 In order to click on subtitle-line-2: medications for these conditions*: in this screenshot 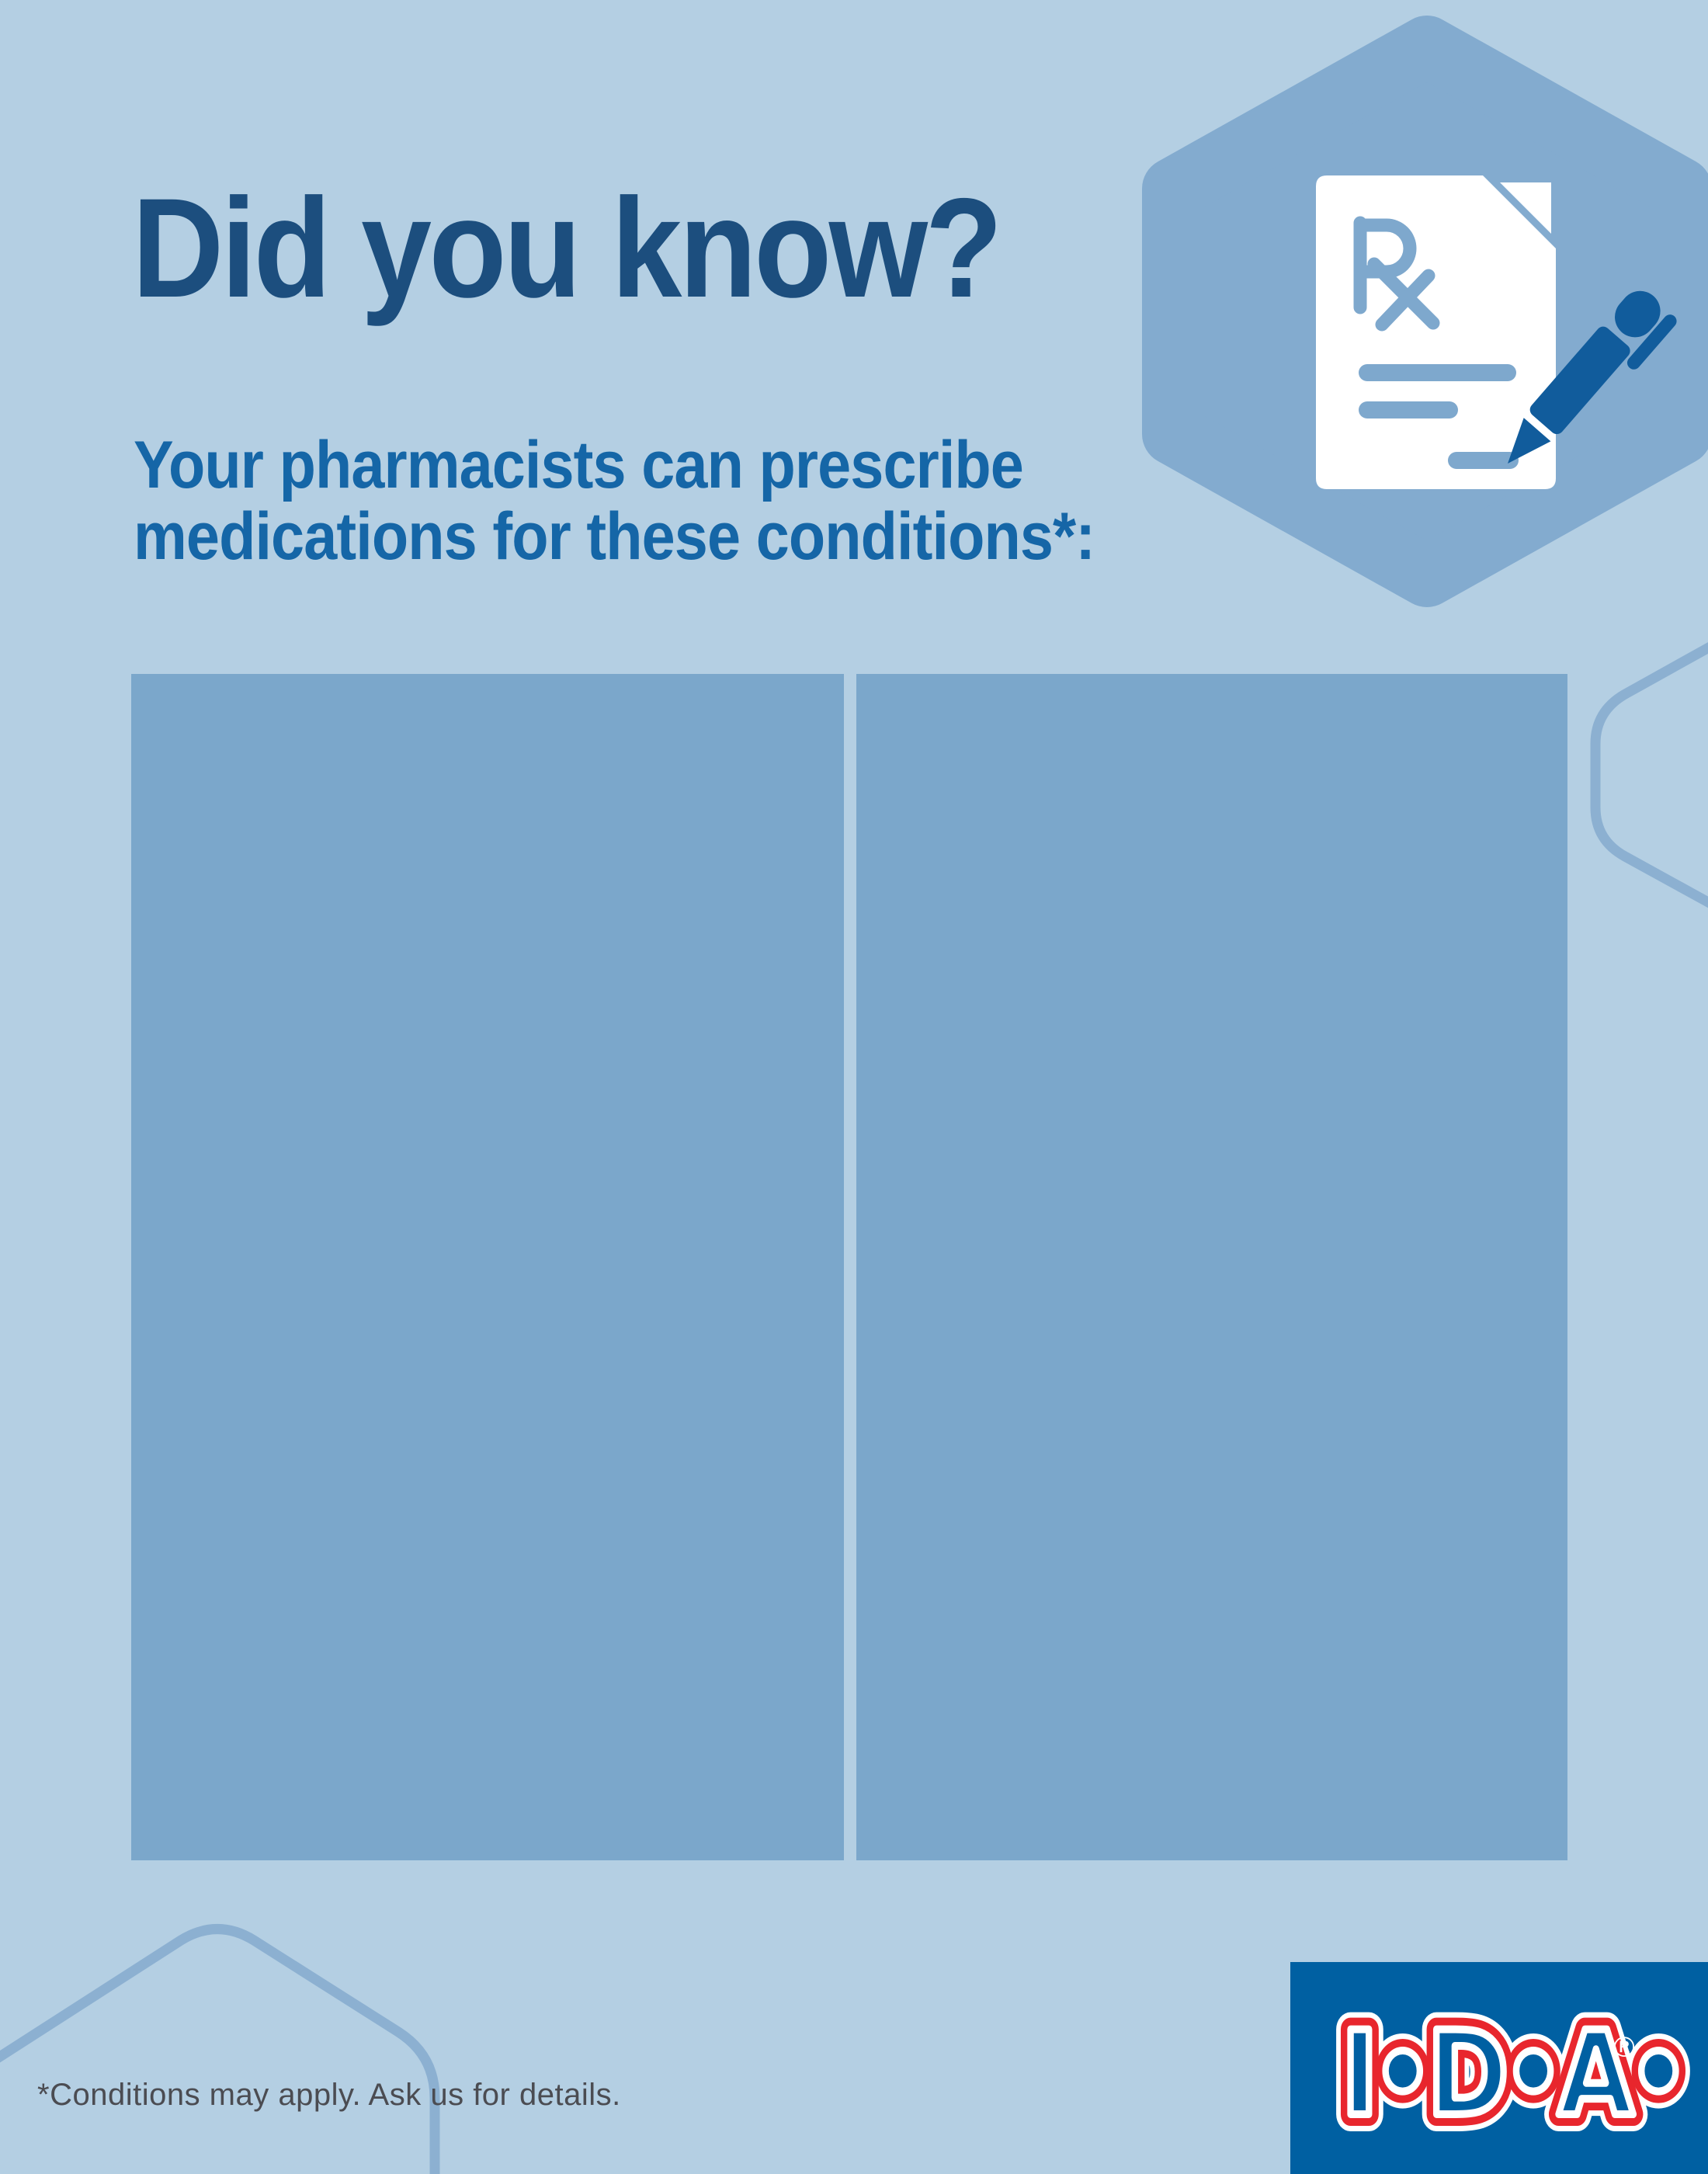, I will do `click(615, 537)`.